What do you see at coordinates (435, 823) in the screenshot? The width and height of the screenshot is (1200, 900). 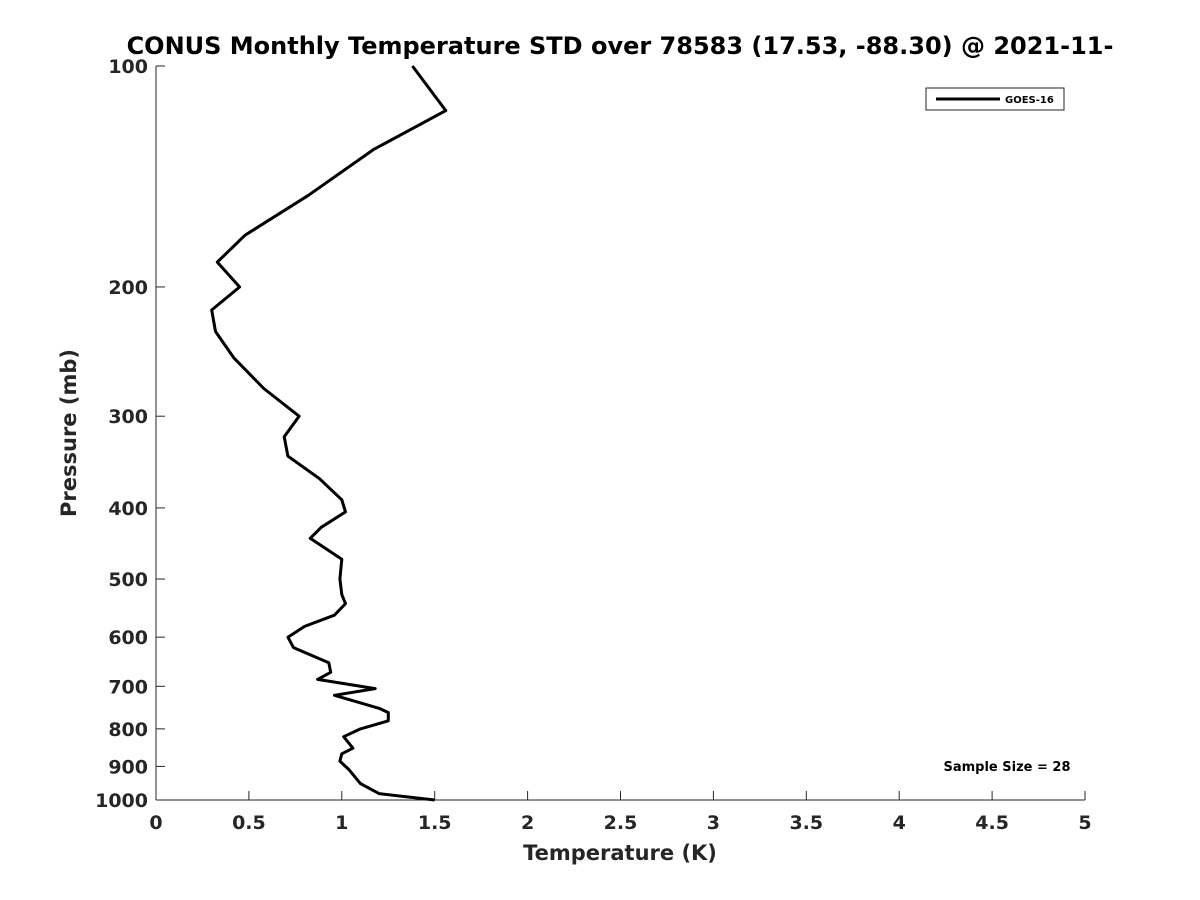 I see `x-tick-label: 1.5` at bounding box center [435, 823].